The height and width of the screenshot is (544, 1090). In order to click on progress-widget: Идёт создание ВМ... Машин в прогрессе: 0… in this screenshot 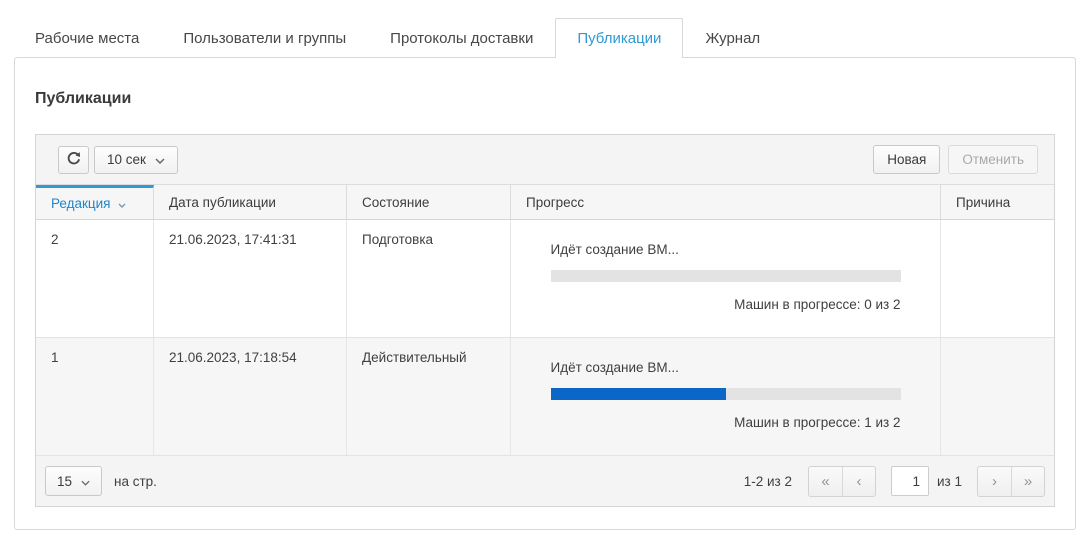, I will do `click(725, 276)`.